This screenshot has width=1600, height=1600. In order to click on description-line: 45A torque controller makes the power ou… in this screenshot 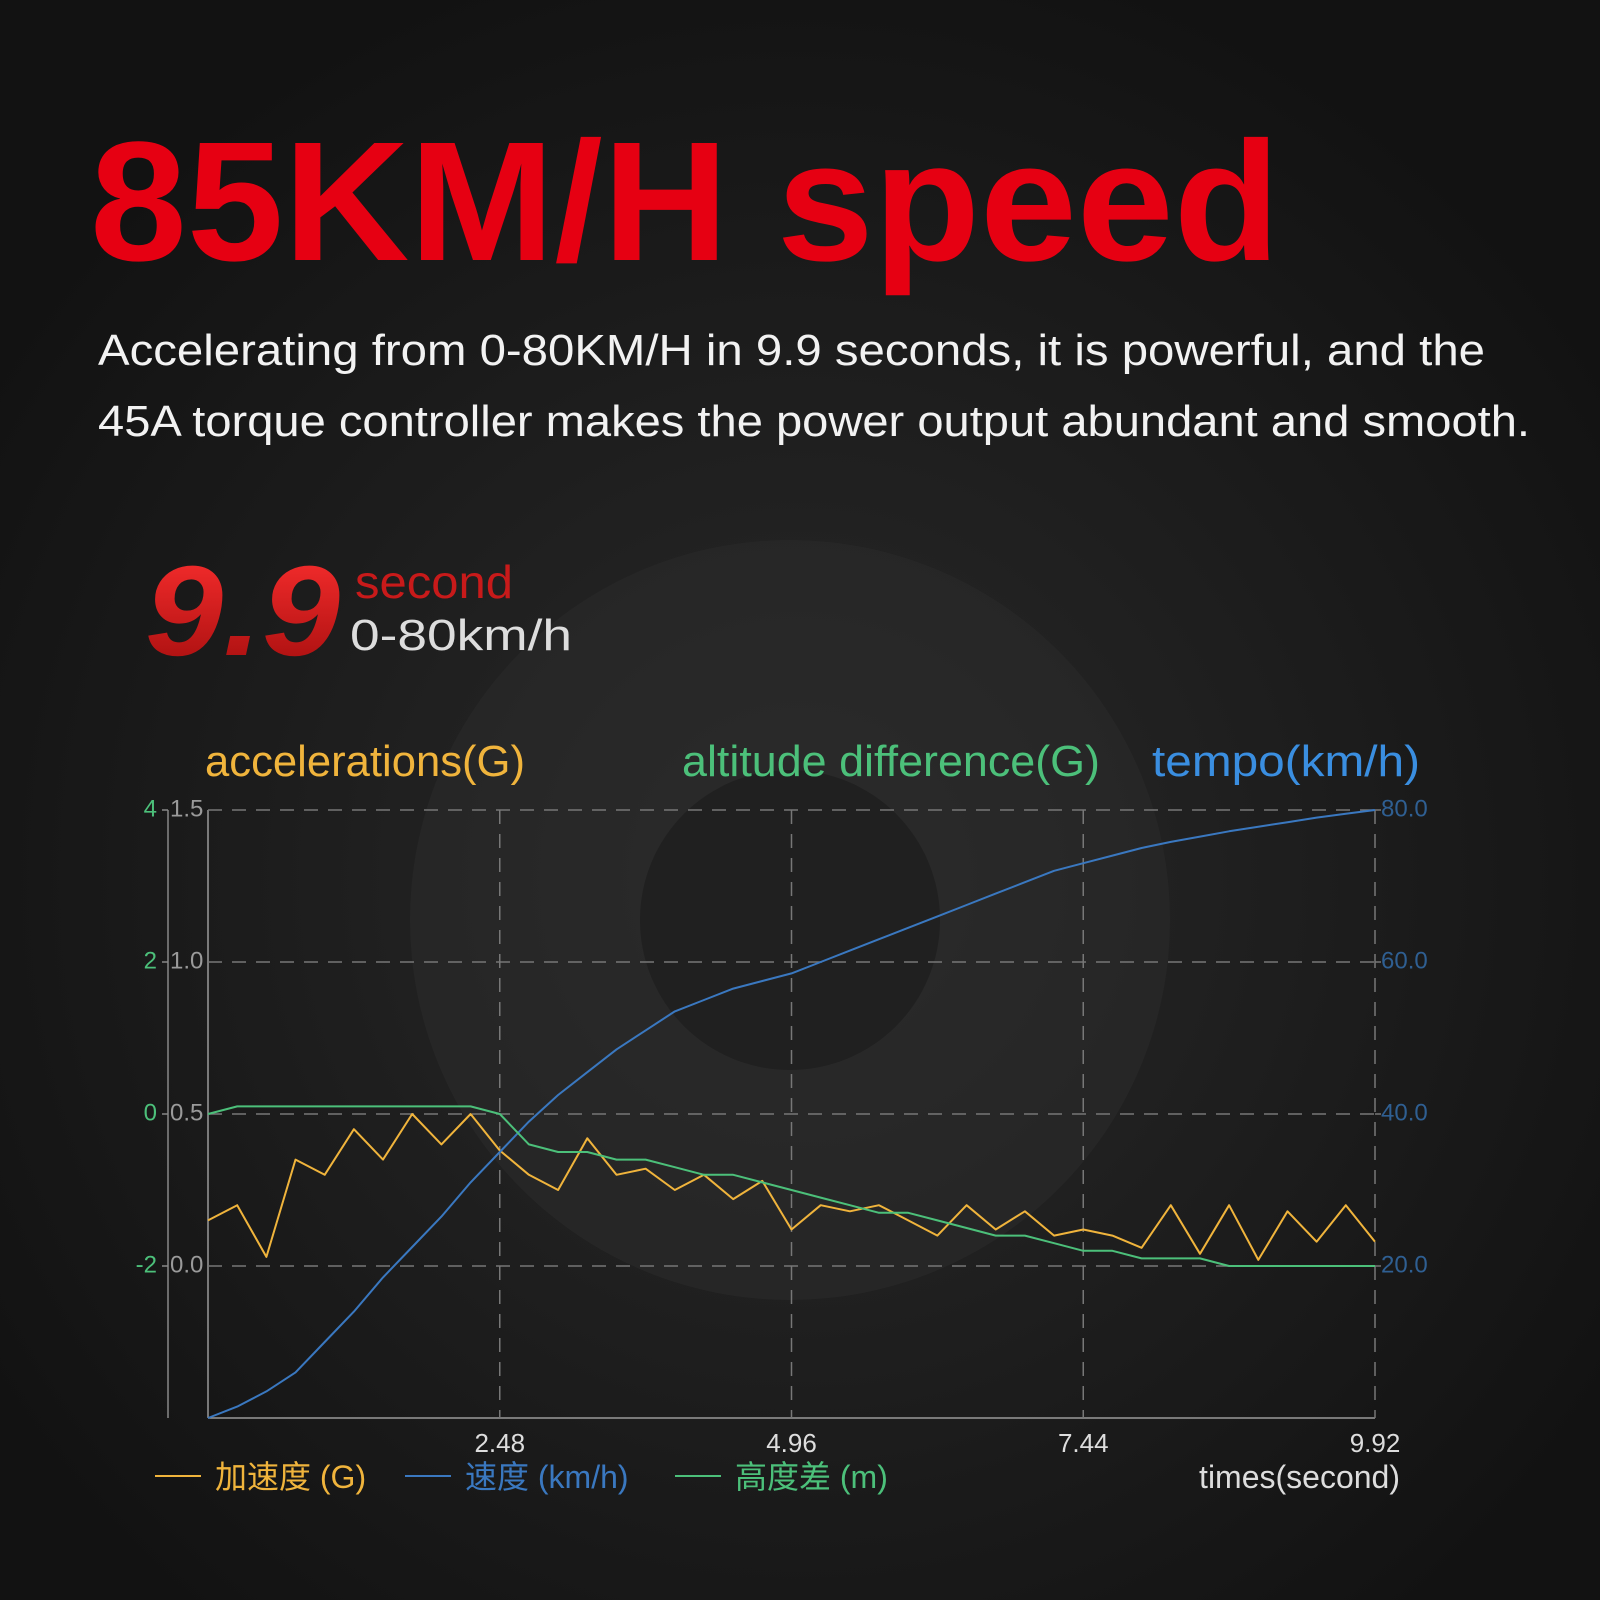, I will do `click(814, 421)`.